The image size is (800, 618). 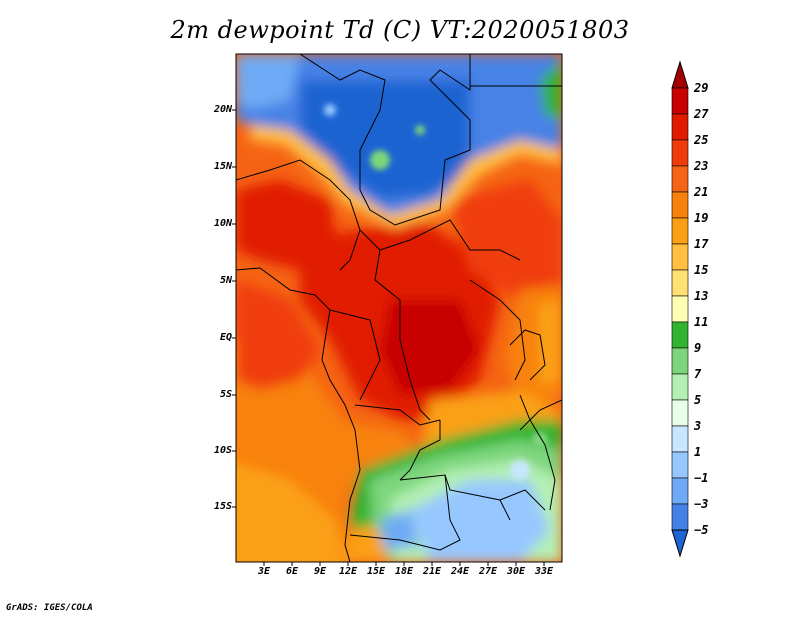 I want to click on lon-label-6e: 6E, so click(x=292, y=571).